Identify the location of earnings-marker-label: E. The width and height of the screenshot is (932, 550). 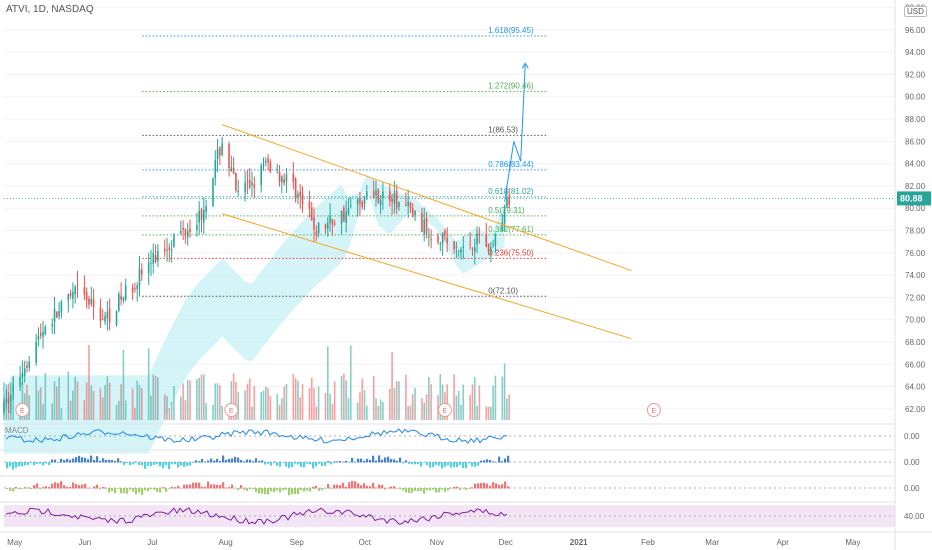
(444, 411).